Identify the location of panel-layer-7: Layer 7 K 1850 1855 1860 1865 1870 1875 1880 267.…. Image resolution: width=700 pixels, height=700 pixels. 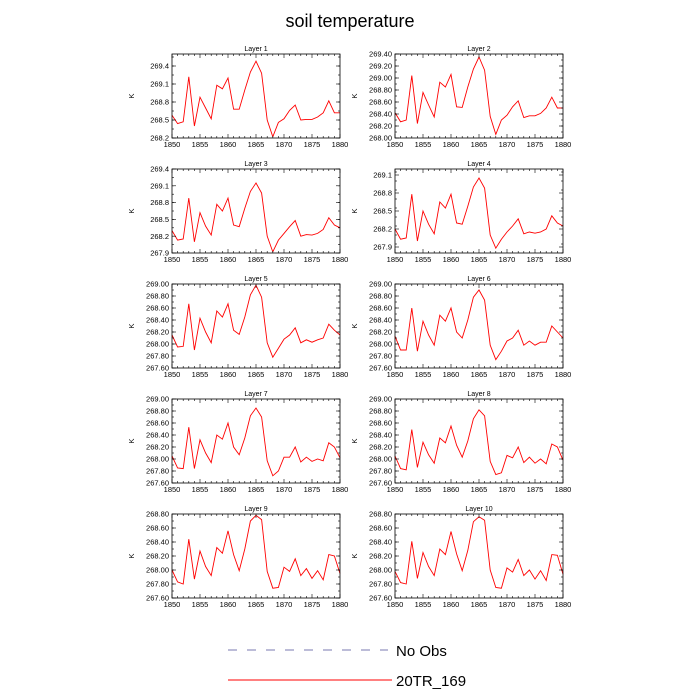
(237, 442).